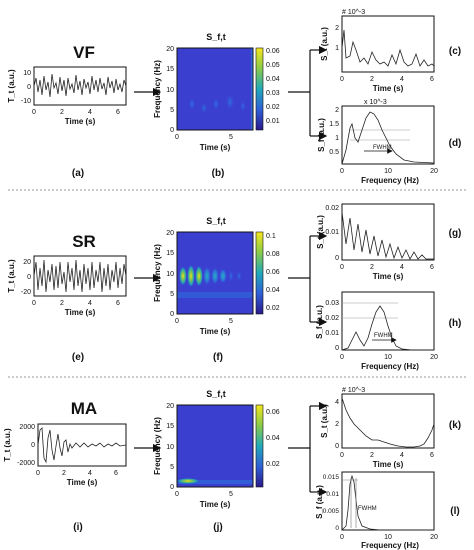  Describe the element at coordinates (11, 276) in the screenshot. I see `y-label: T_t (a.u.)` at that location.